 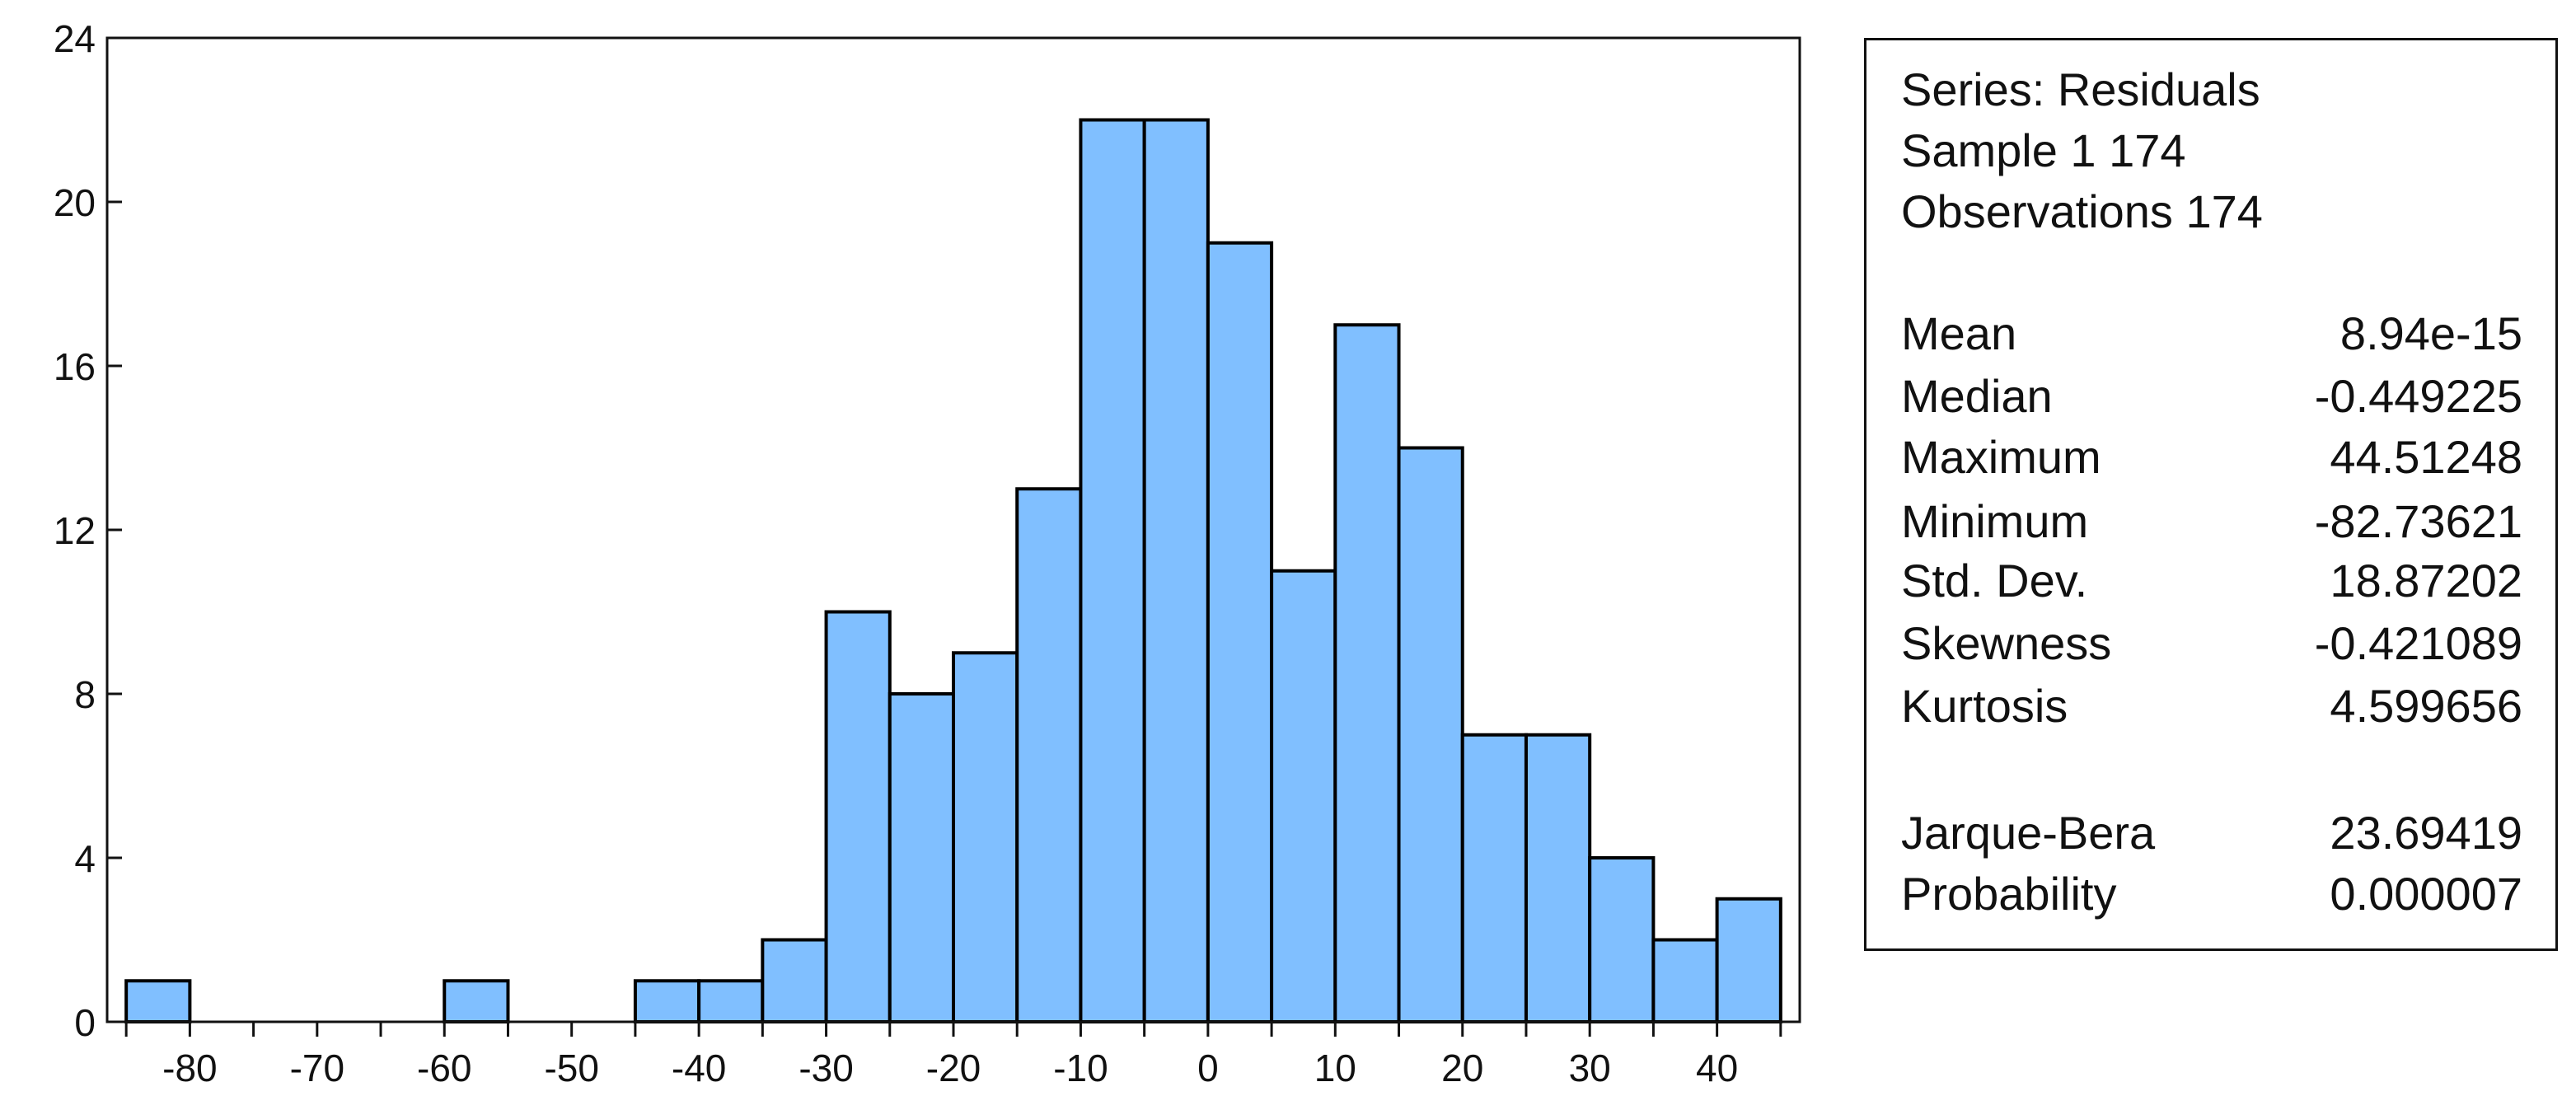 I want to click on stat-row-maximum: Maximum 44.51248, so click(x=2211, y=459).